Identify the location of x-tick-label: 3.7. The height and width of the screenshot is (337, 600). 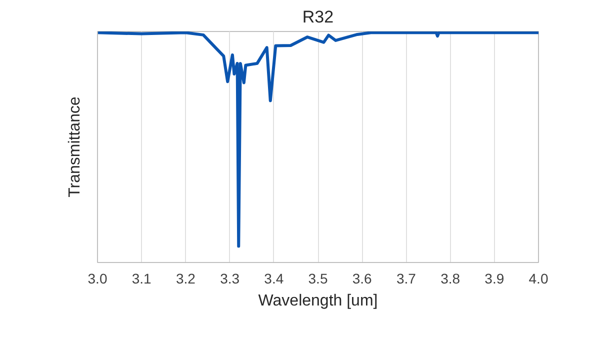
(406, 278).